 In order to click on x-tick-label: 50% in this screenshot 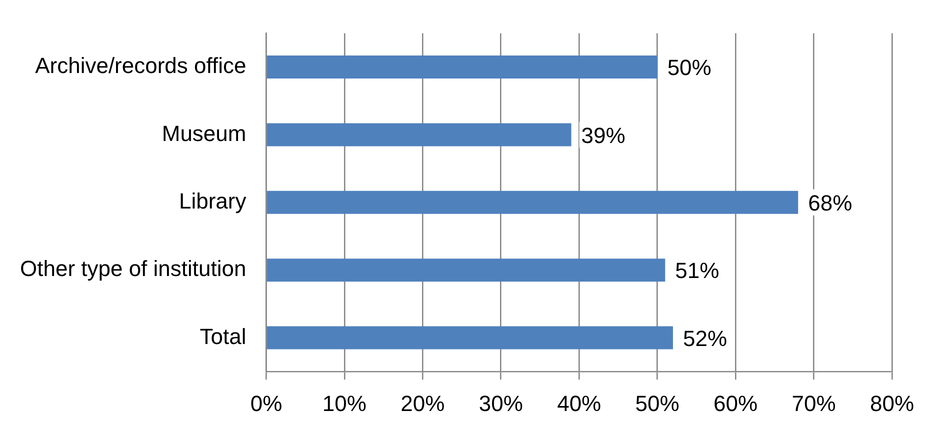, I will do `click(657, 403)`.